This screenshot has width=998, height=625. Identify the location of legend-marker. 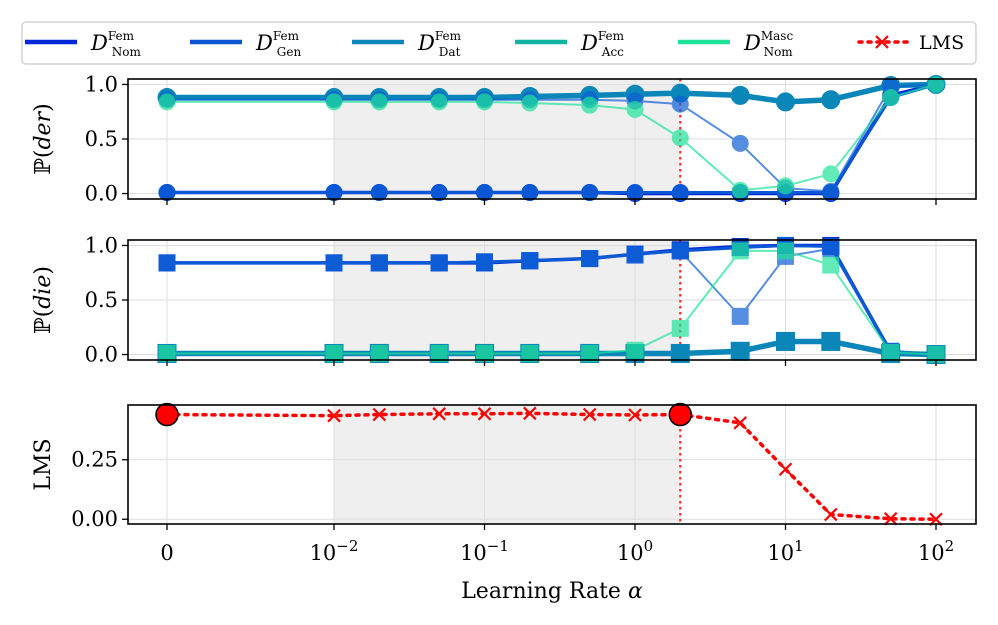
(882, 42).